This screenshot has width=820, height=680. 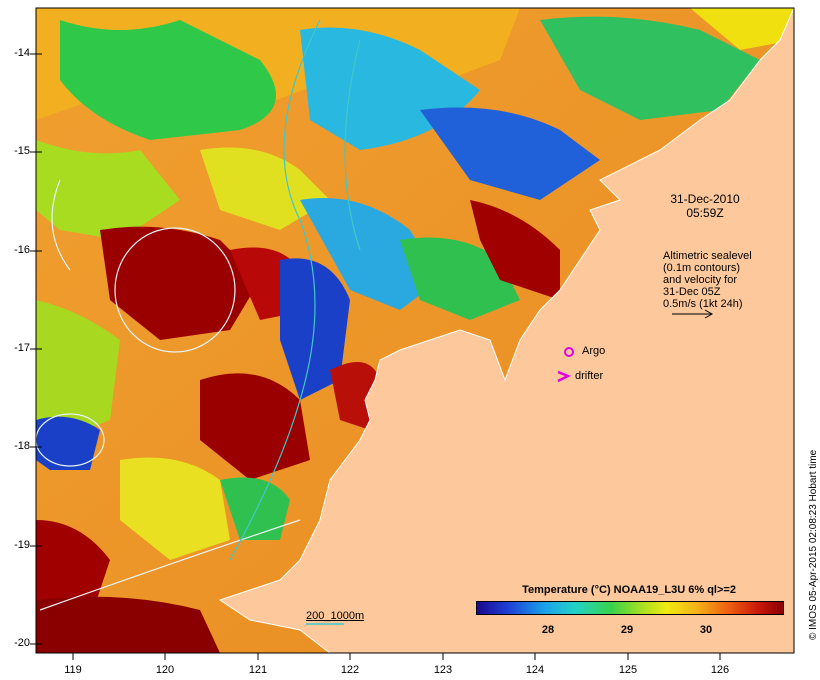 I want to click on date-label: 31-Dec-2010 05:59Z, so click(x=705, y=206).